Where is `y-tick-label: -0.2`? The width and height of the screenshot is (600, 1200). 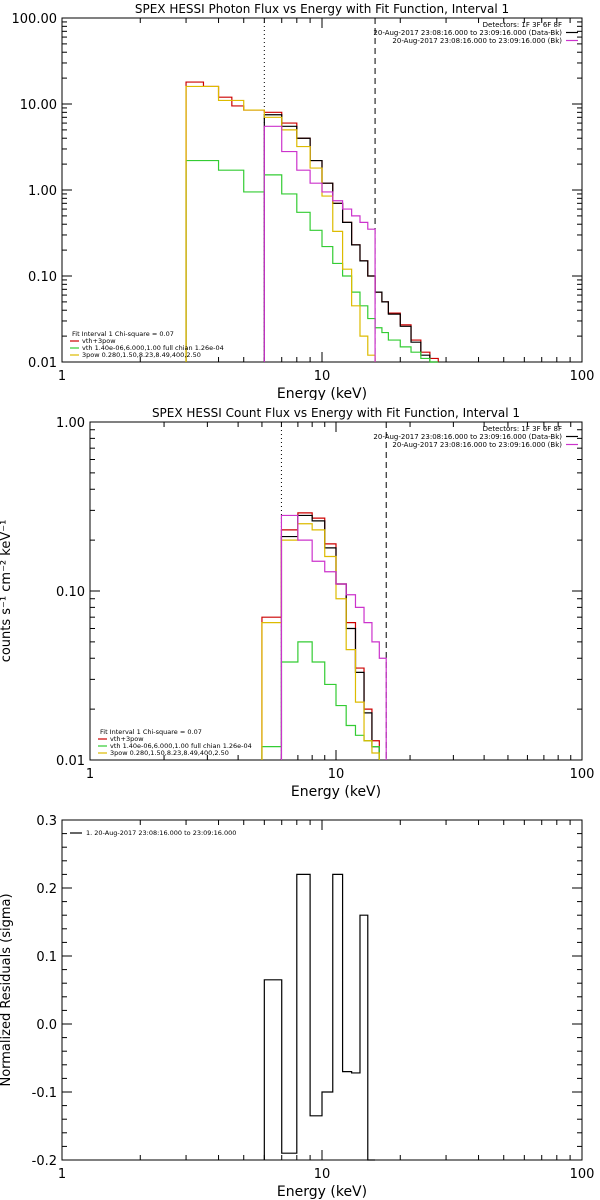
y-tick-label: -0.2 is located at coordinates (44, 1161).